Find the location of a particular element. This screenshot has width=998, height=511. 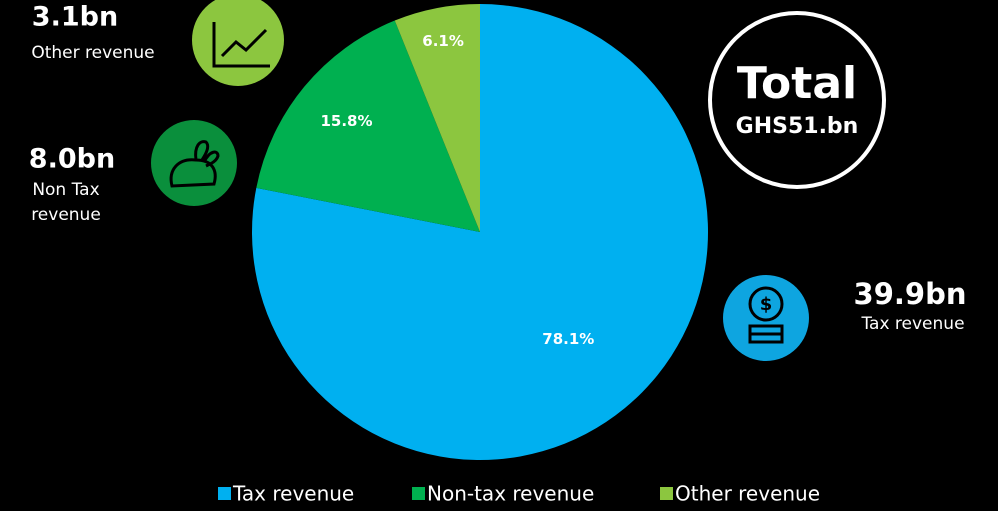

annotation-value: 39.9bn is located at coordinates (910, 294).